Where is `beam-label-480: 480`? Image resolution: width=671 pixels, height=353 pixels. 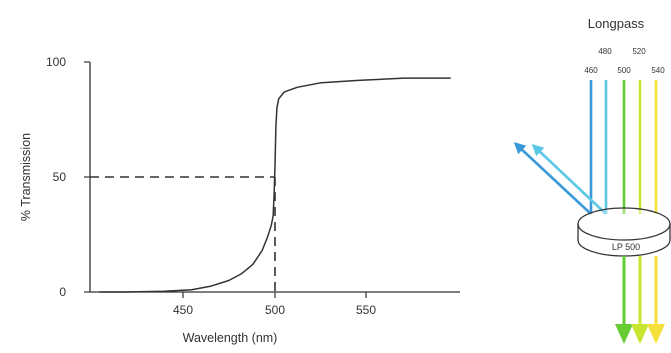 beam-label-480: 480 is located at coordinates (605, 51).